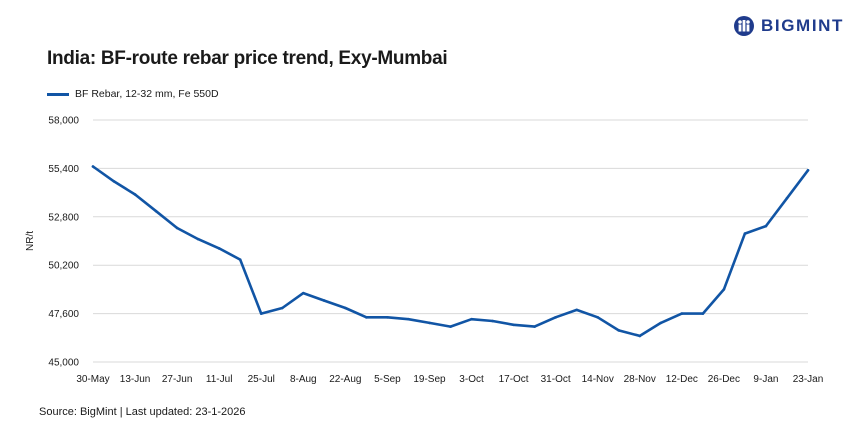 The width and height of the screenshot is (864, 432). I want to click on legend-swatch, so click(58, 94).